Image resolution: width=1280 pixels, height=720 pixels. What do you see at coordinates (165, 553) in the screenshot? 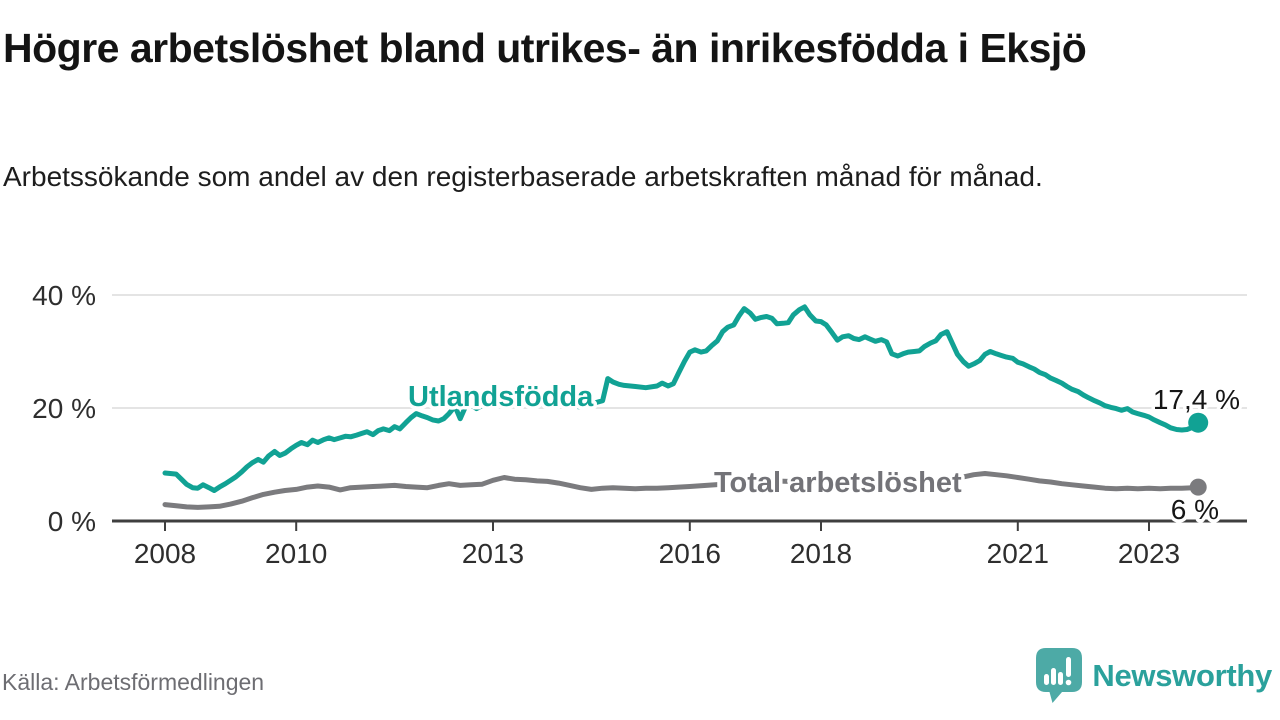
I see `x-tick-label-2008: 2008` at bounding box center [165, 553].